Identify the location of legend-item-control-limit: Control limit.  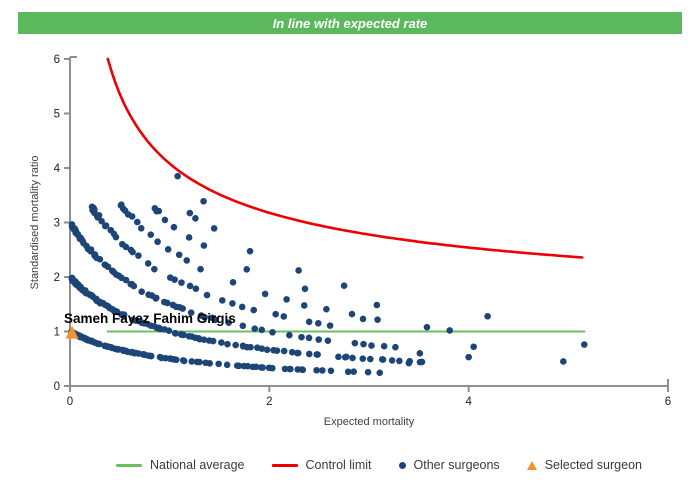
(321, 465).